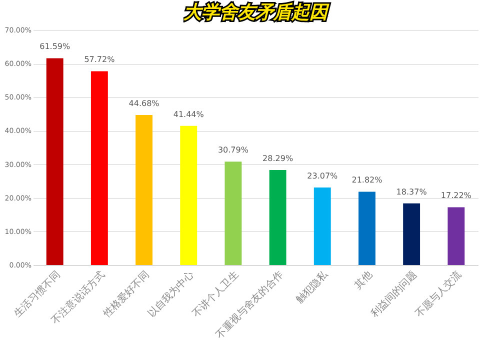 The height and width of the screenshot is (344, 488). I want to click on chart-title: 大学舍友矛盾起因, so click(257, 12).